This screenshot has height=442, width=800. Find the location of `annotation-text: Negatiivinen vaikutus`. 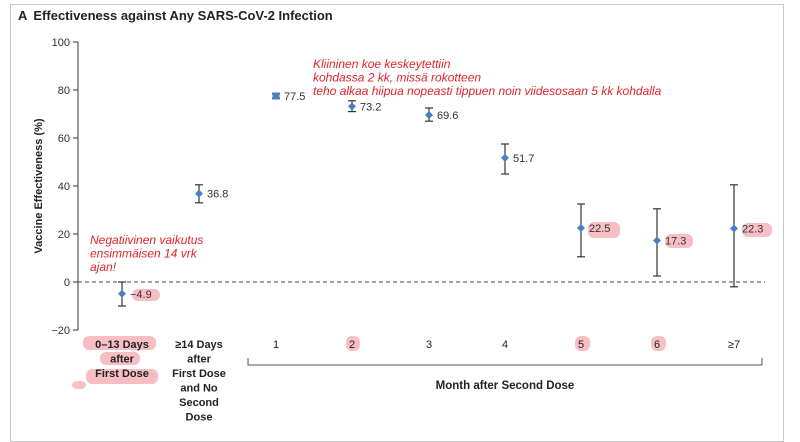

annotation-text: Negatiivinen vaikutus is located at coordinates (146, 240).